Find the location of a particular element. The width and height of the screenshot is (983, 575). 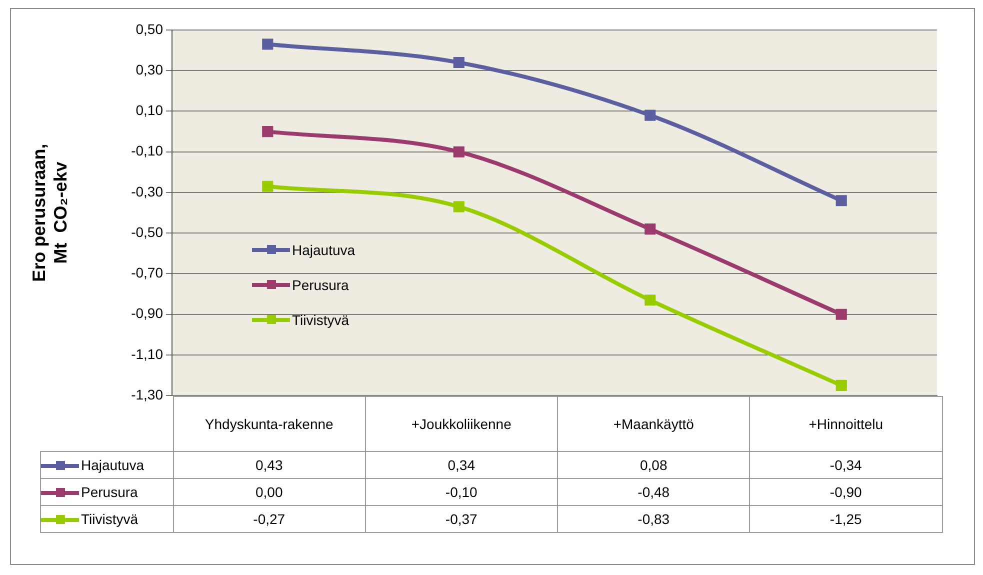

data-label: 0,34 is located at coordinates (461, 464).